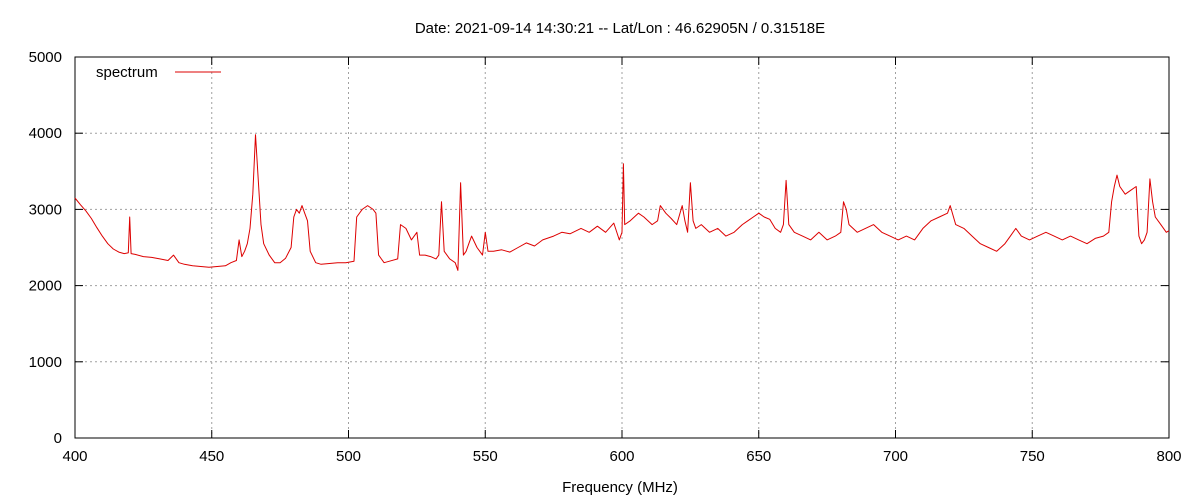  What do you see at coordinates (74, 456) in the screenshot?
I see `x-tick-label: 400` at bounding box center [74, 456].